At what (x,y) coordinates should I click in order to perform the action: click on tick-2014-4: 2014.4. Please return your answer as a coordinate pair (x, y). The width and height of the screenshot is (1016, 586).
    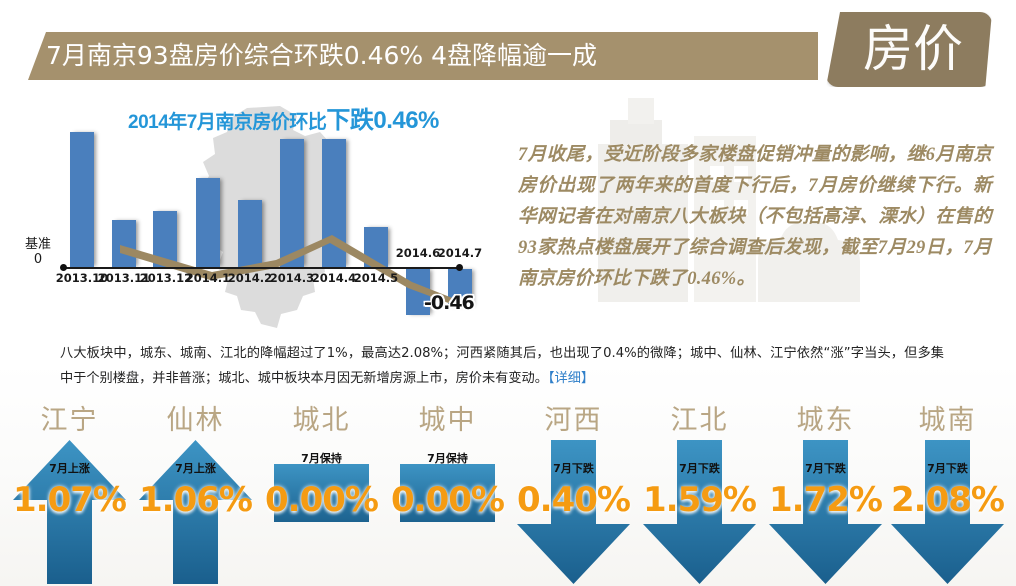
    Looking at the image, I should click on (334, 278).